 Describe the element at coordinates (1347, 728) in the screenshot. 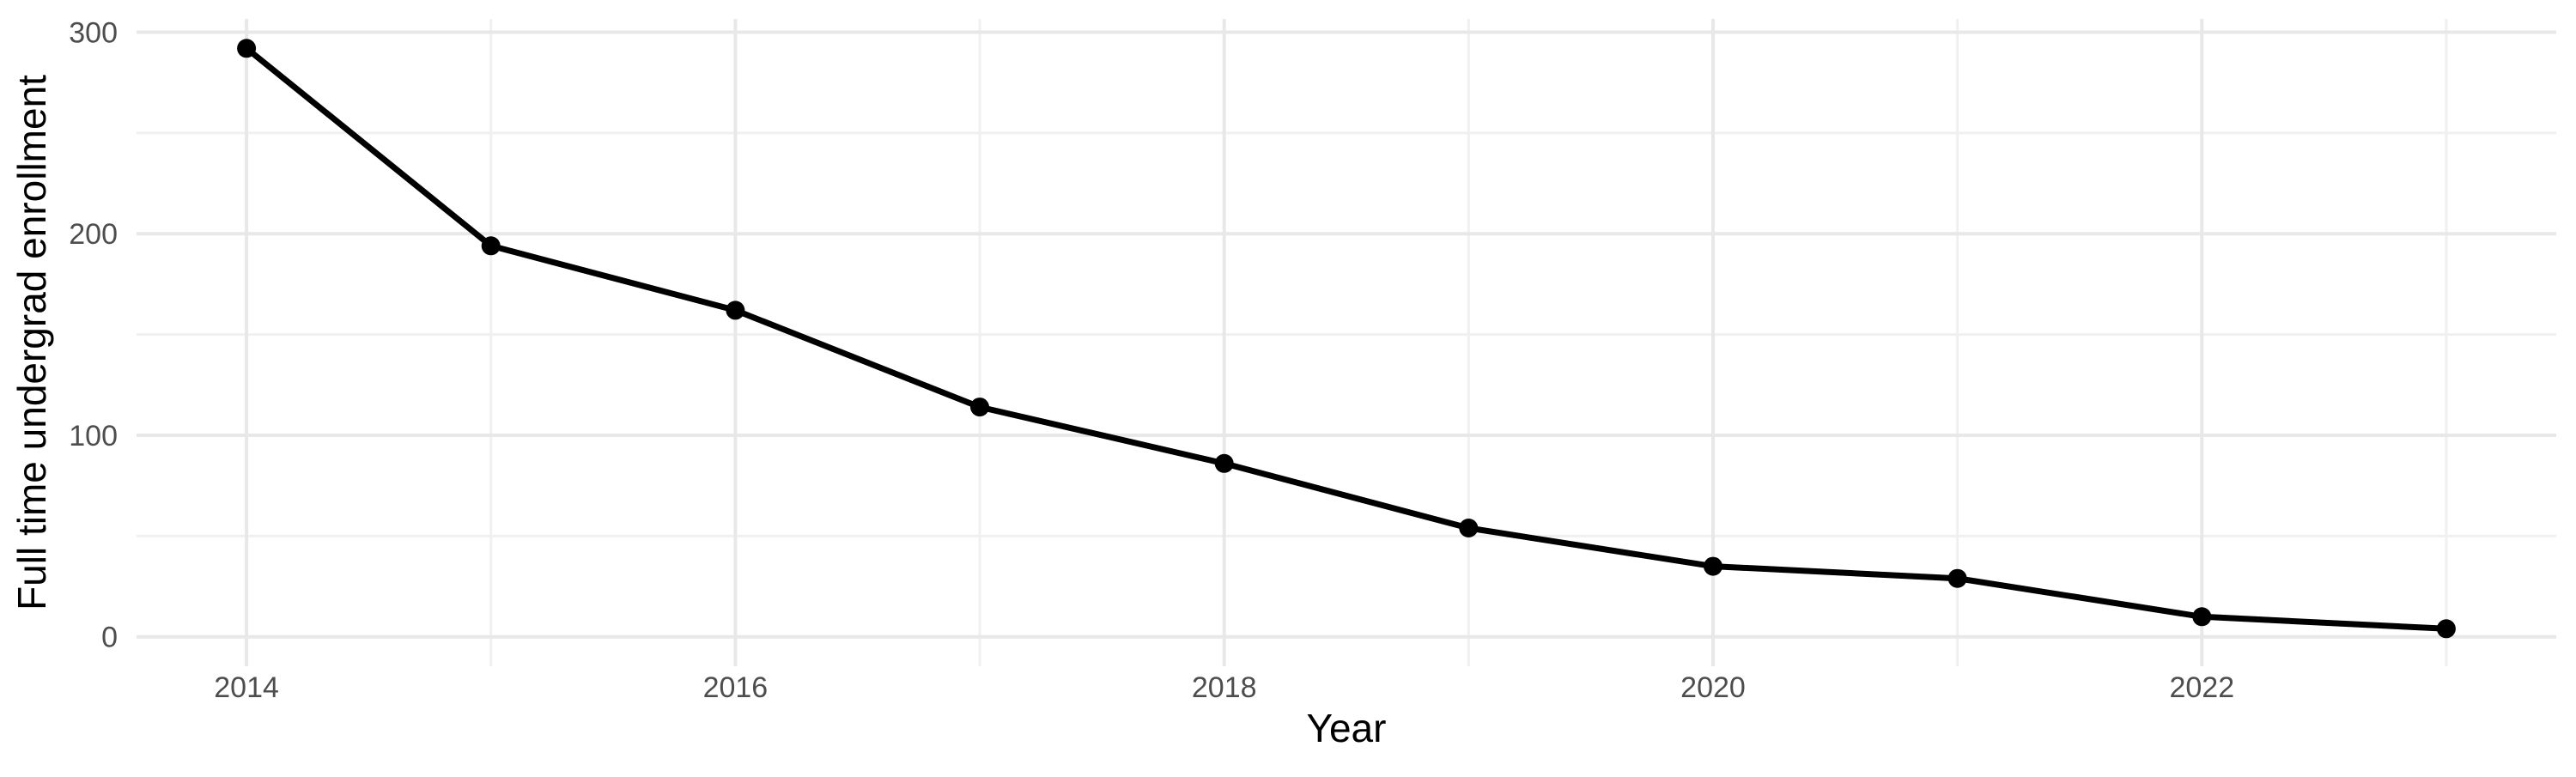

I see `x-axis-title: Year` at that location.